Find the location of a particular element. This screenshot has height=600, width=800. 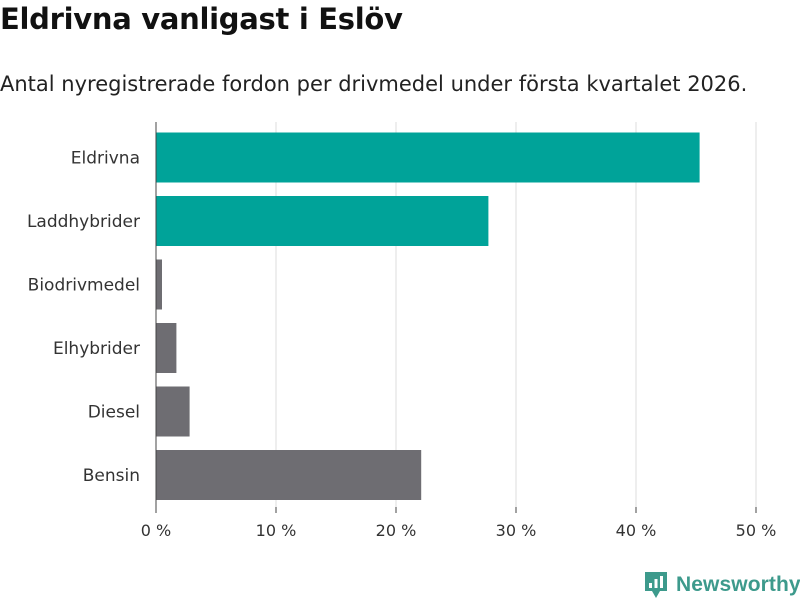

x-tick-label-30: 30 % is located at coordinates (516, 530).